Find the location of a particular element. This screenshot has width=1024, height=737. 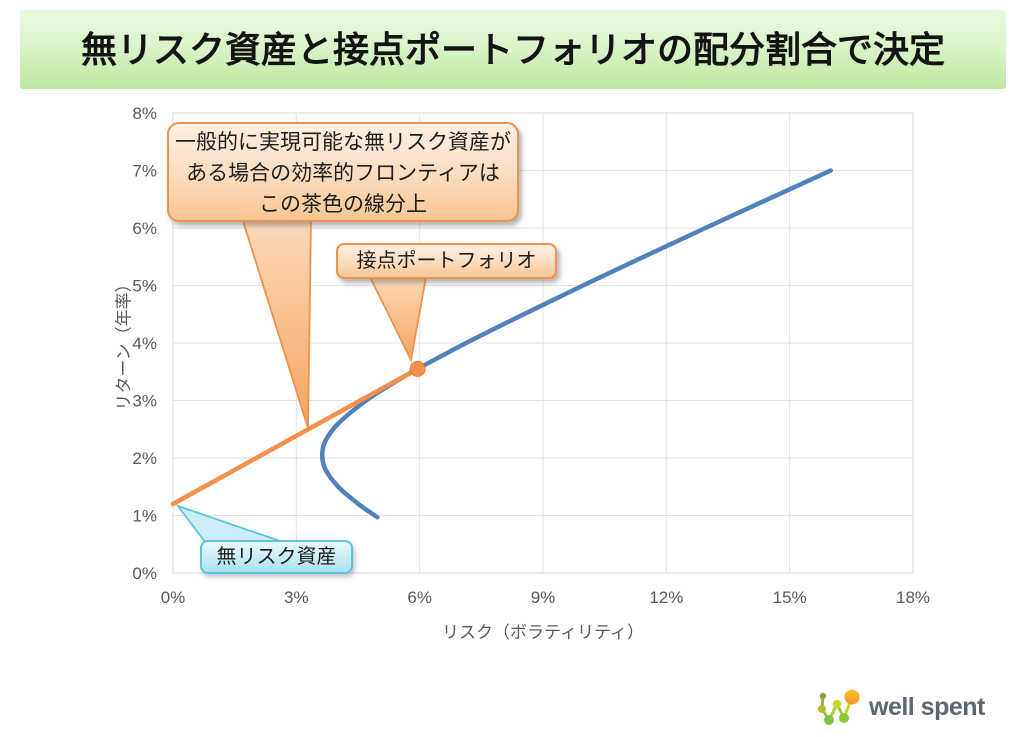

logo: well spent is located at coordinates (900, 707).